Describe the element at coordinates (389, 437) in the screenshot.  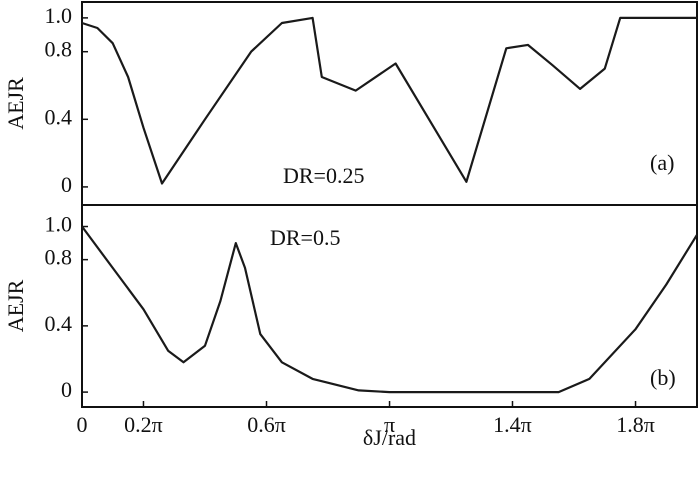
I see `x-axis-label: δJ/rad` at that location.